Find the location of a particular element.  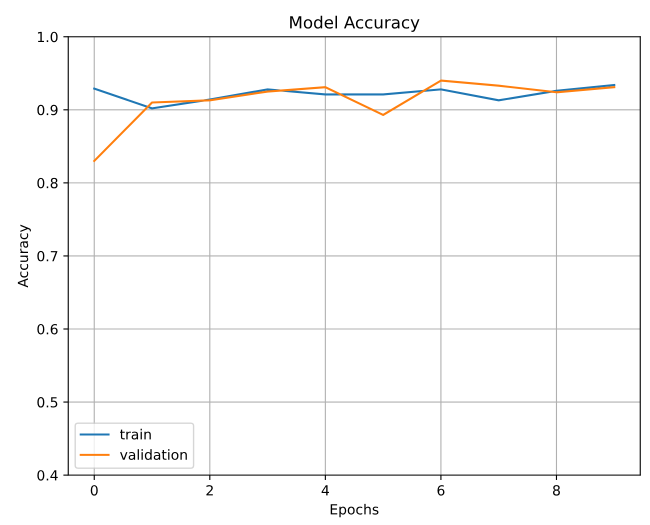

x-tick-label: 4 is located at coordinates (325, 490).